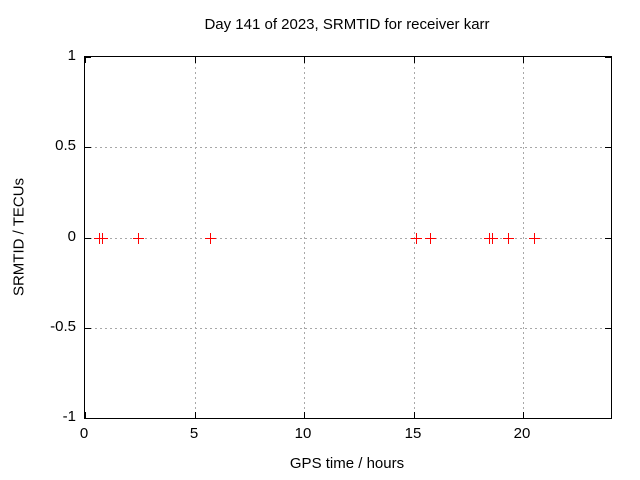 The image size is (640, 480). I want to click on x-tick-label: 5, so click(194, 433).